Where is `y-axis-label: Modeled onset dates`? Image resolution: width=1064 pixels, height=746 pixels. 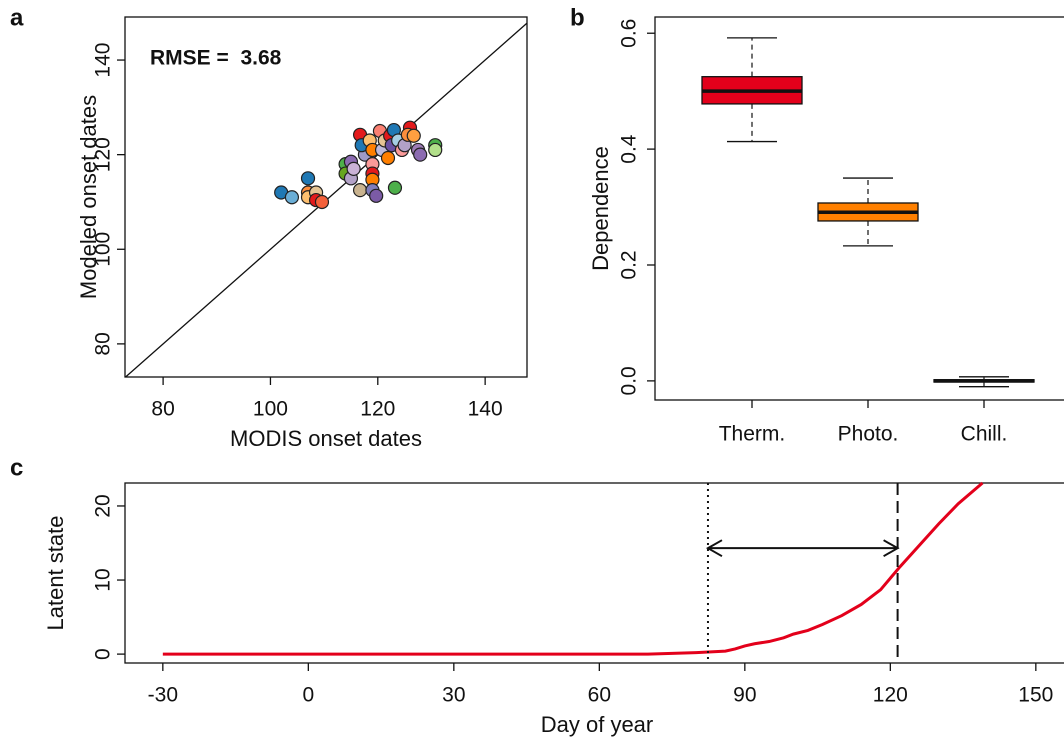
y-axis-label: Modeled onset dates is located at coordinates (88, 197).